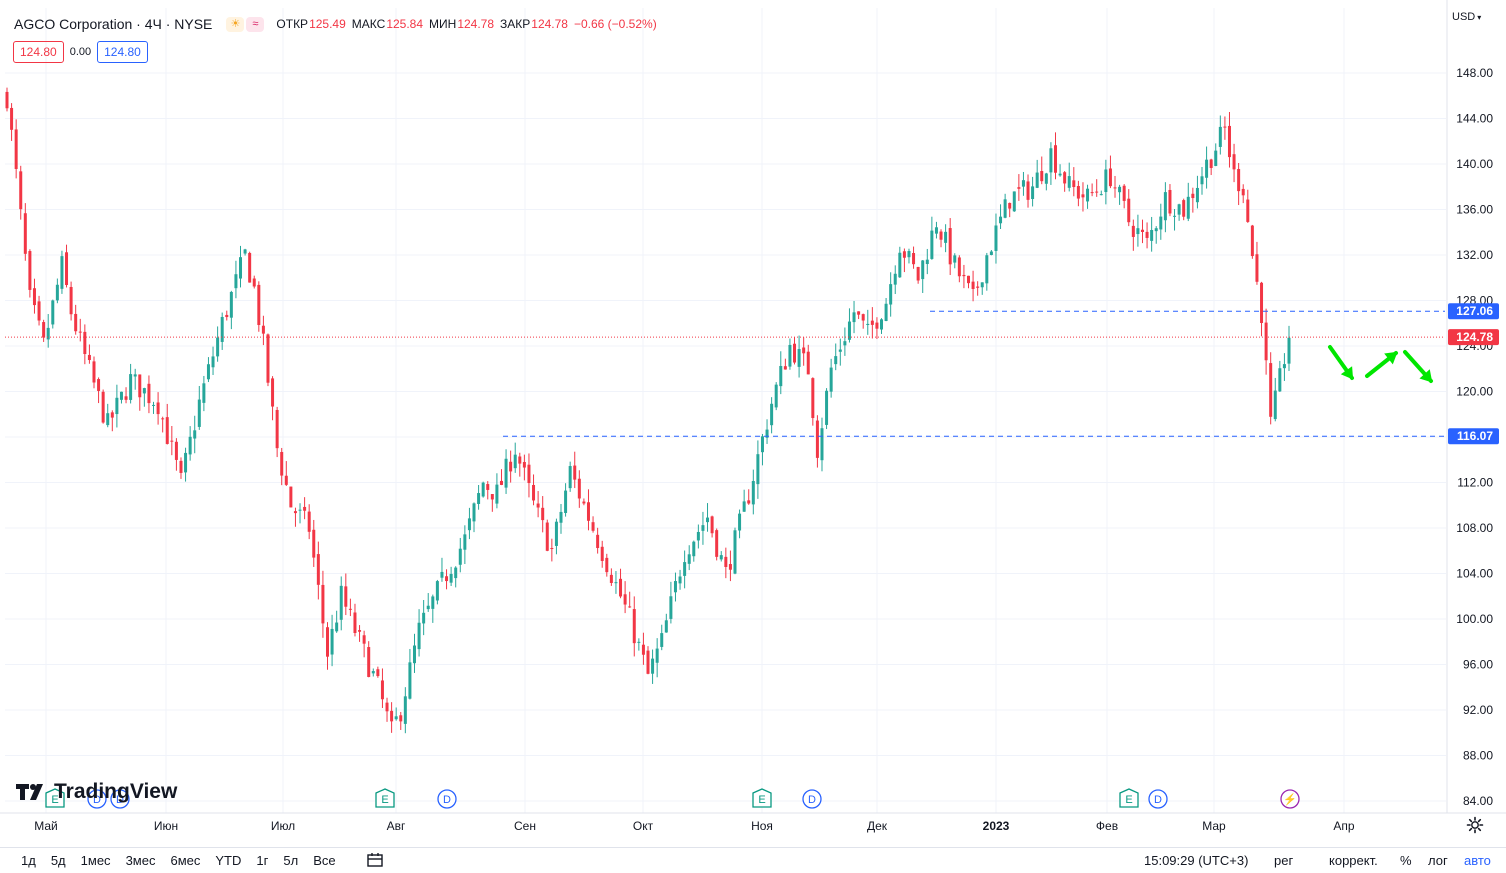  I want to click on period-all: Все, so click(324, 860).